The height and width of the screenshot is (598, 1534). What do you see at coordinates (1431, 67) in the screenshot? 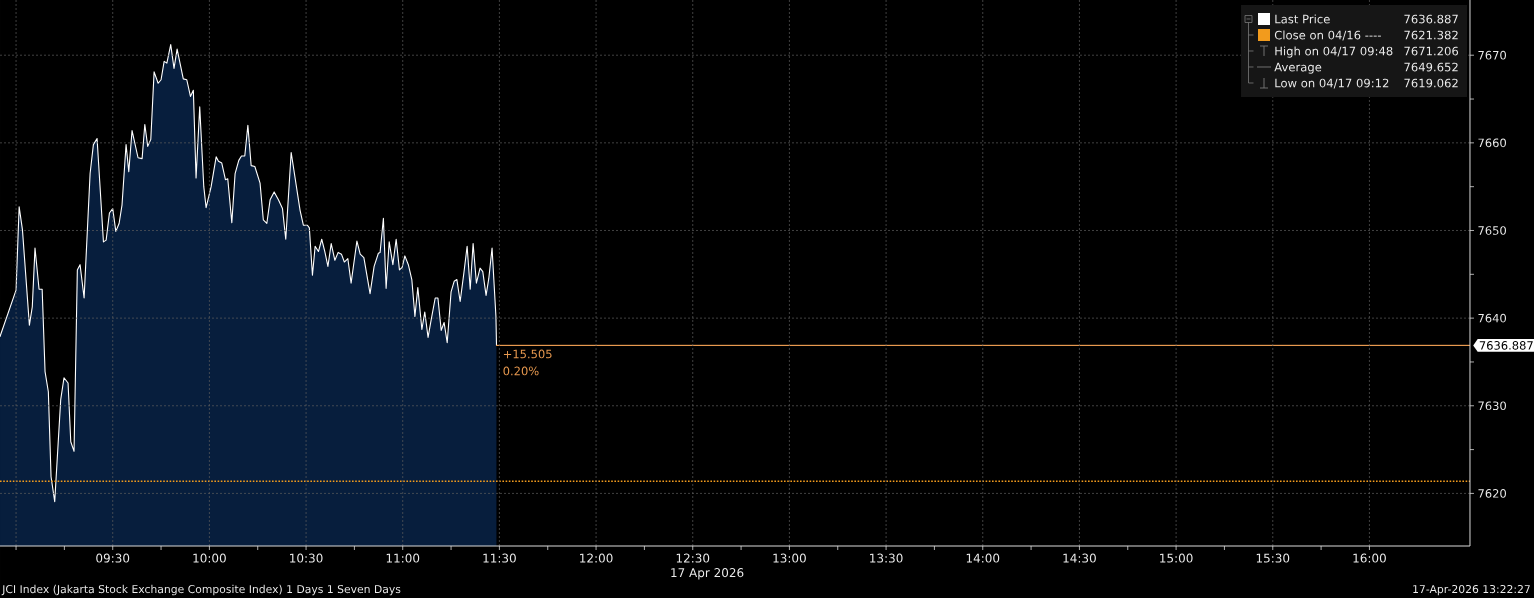
I see `annotation: 7649.652` at bounding box center [1431, 67].